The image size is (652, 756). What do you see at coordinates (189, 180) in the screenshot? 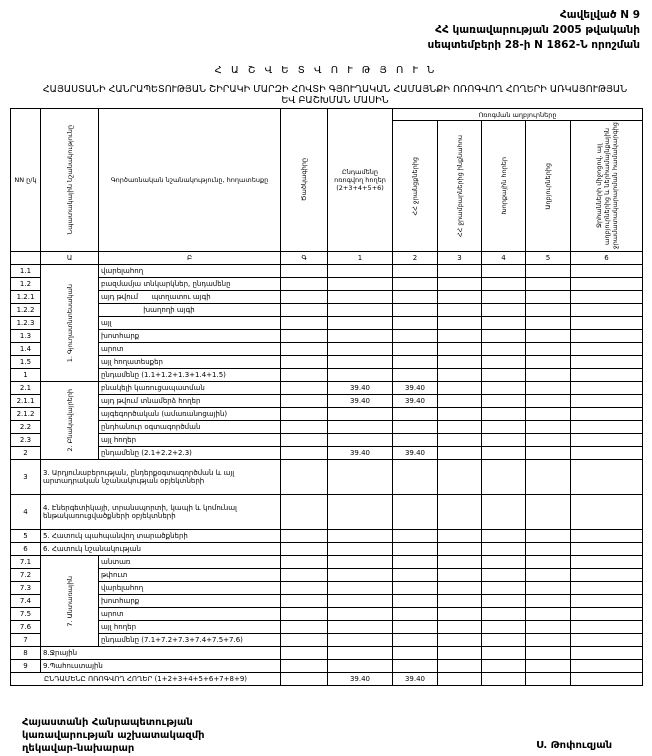
I see `header-function: Գործառնական նշանակությունը, հողատեսքը` at bounding box center [189, 180].